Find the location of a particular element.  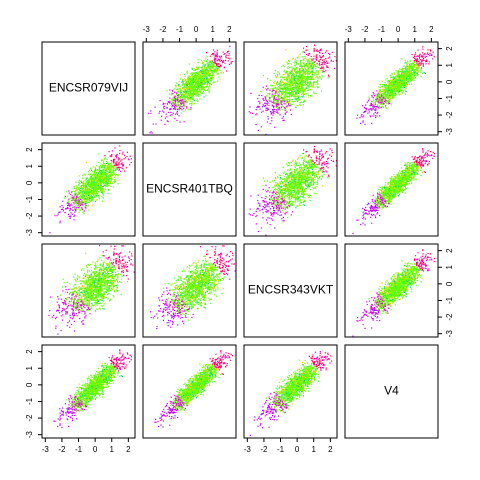

scatter-panel-r1-c2 is located at coordinates (190, 90).